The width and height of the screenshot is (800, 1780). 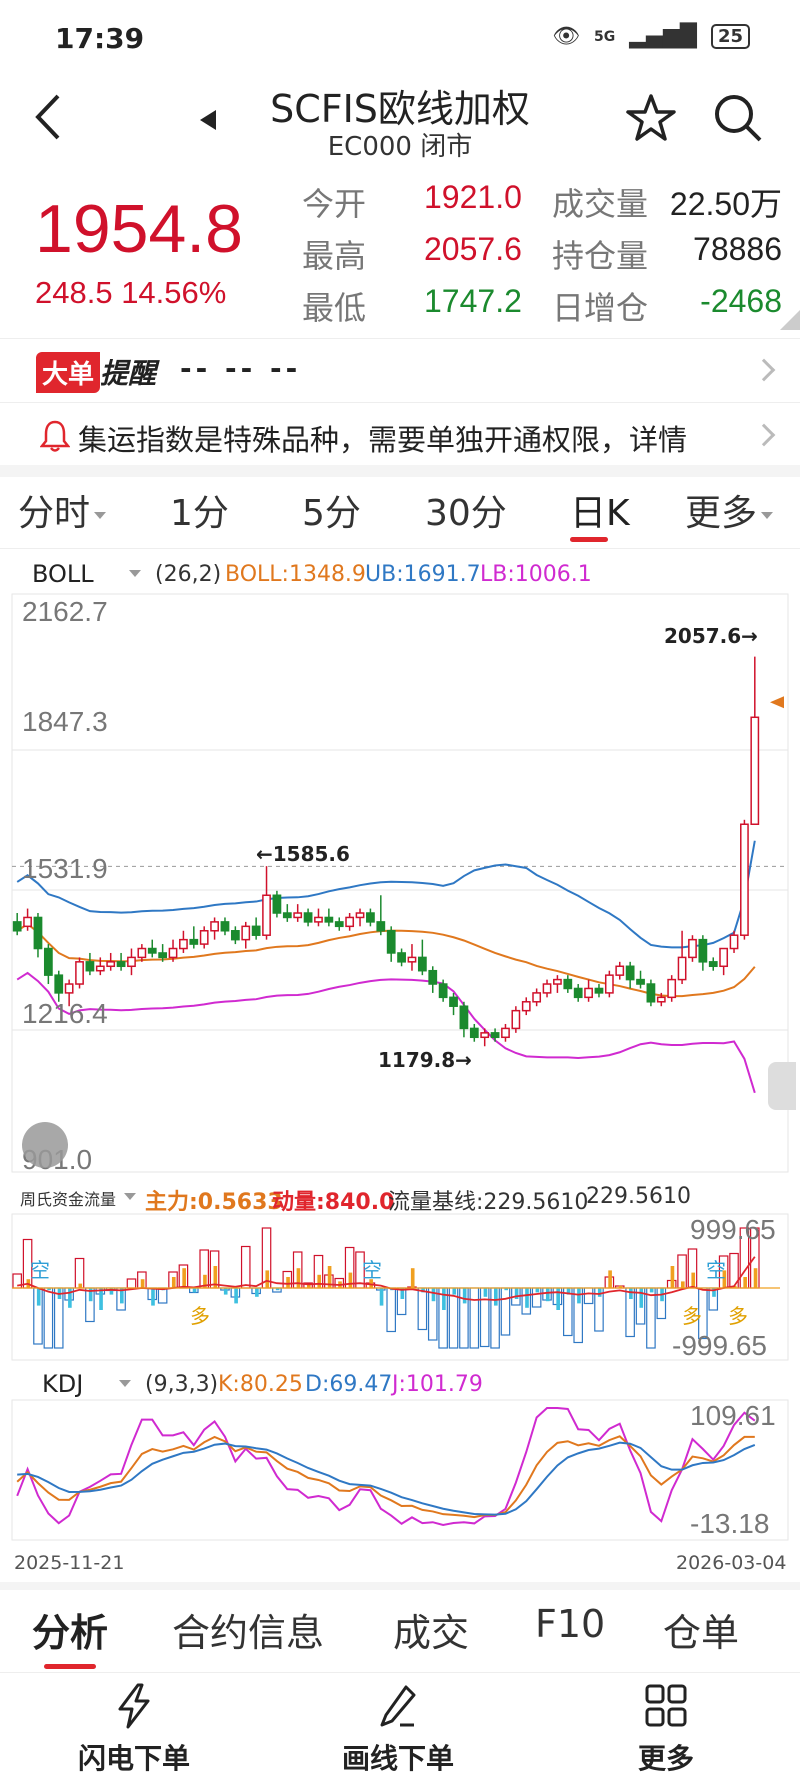 What do you see at coordinates (719, 1345) in the screenshot?
I see `flow-y-min: -999.65` at bounding box center [719, 1345].